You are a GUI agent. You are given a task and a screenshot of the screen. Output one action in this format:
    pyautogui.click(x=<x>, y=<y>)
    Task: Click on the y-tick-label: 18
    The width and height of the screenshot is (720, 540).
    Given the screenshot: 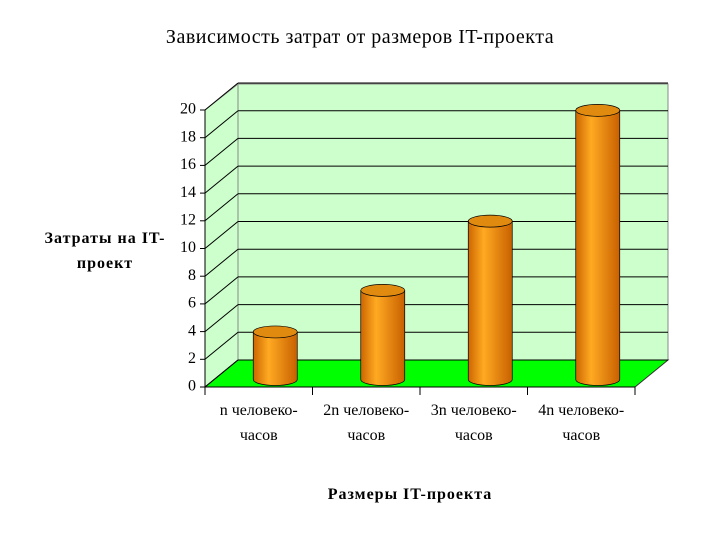 What is the action you would take?
    pyautogui.click(x=188, y=136)
    